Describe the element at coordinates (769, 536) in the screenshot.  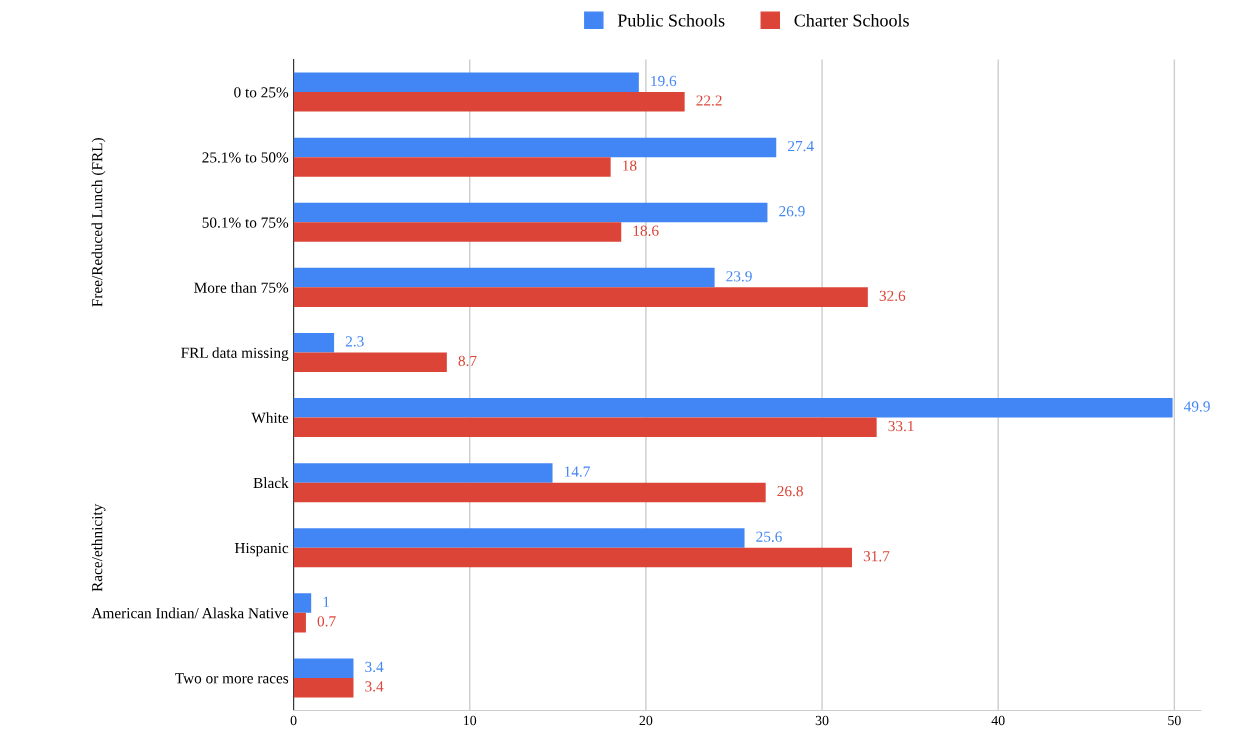
I see `data-label: 25.6` at that location.